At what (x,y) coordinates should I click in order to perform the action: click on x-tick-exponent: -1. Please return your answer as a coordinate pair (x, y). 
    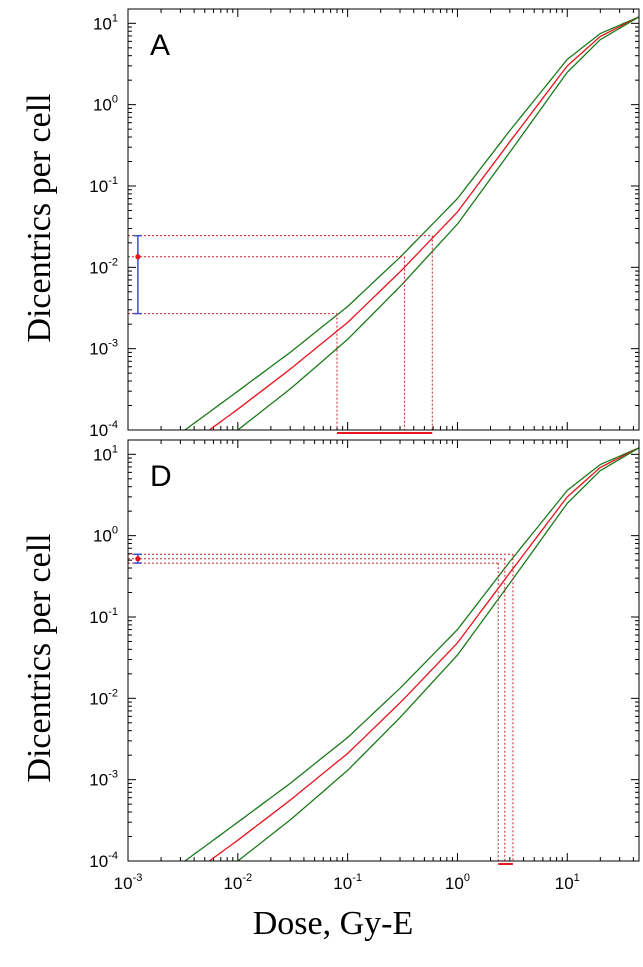
    Looking at the image, I should click on (357, 878).